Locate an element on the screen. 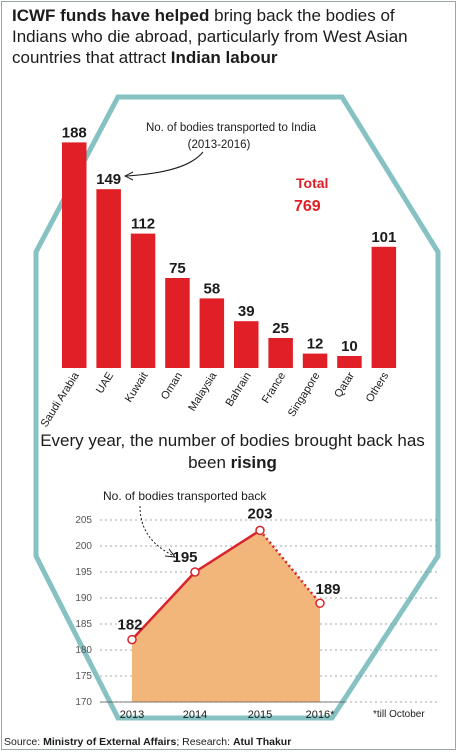 The image size is (459, 753). bar-annotation-line1: No. of bodies transported to India is located at coordinates (231, 128).